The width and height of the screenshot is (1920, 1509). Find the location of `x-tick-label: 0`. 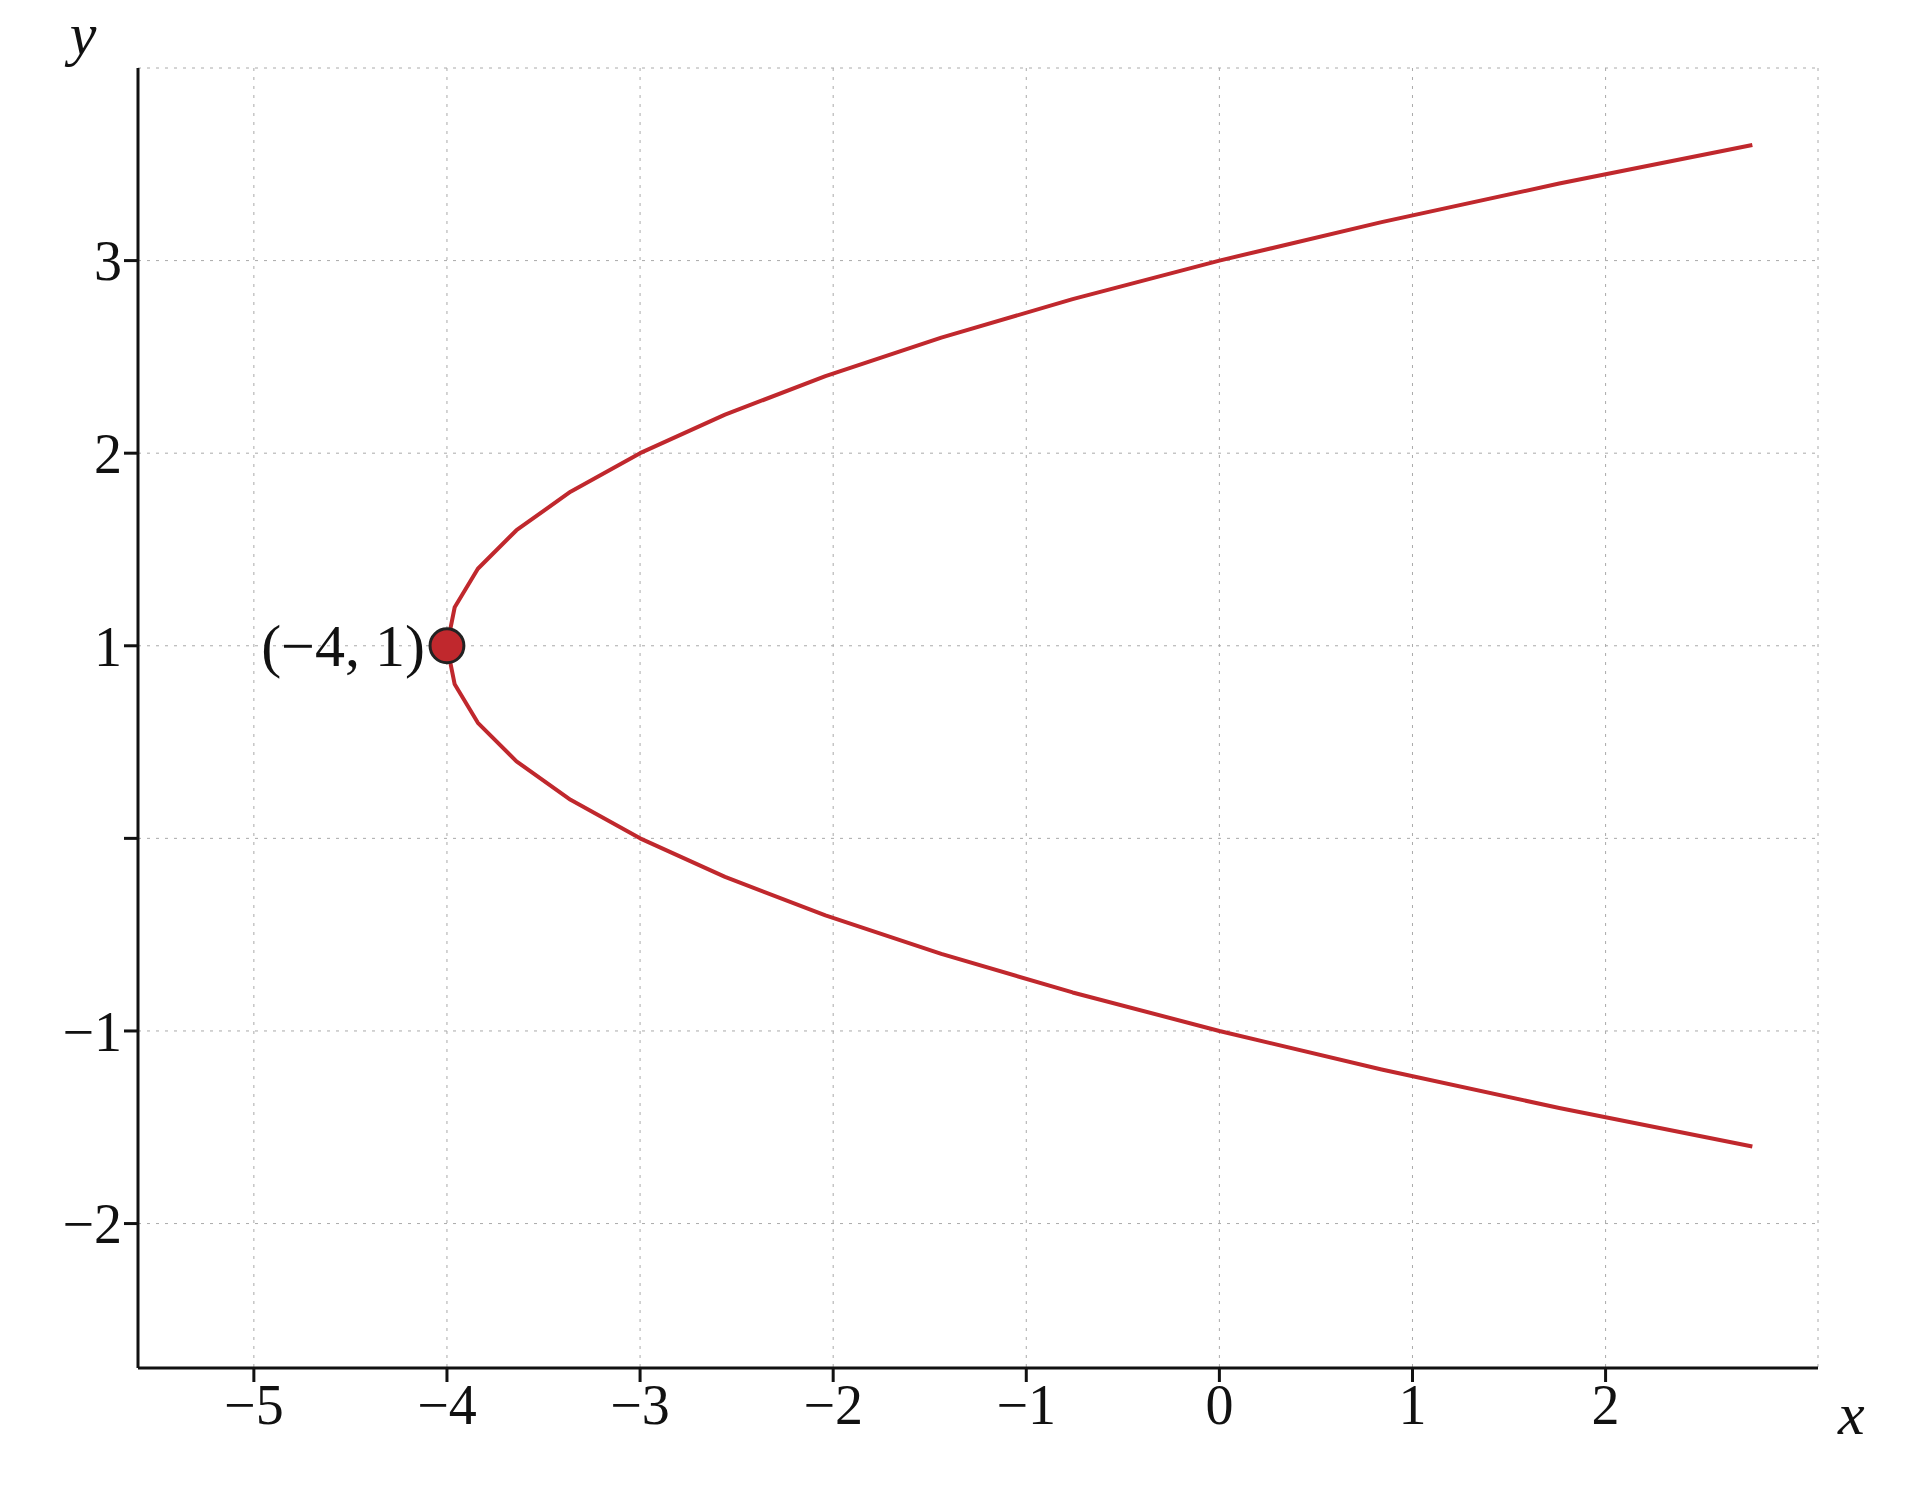

x-tick-label: 0 is located at coordinates (1219, 1404).